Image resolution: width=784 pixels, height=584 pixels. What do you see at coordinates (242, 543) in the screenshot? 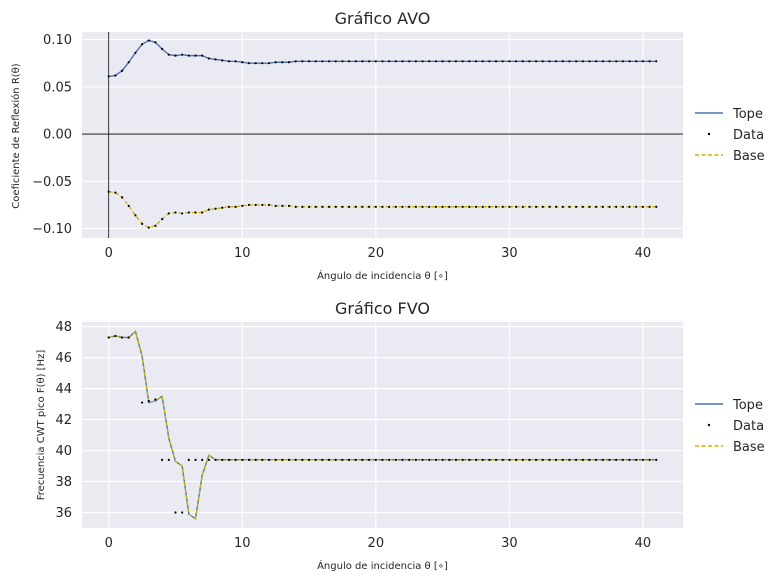
I see `x-tick-label: 10` at bounding box center [242, 543].